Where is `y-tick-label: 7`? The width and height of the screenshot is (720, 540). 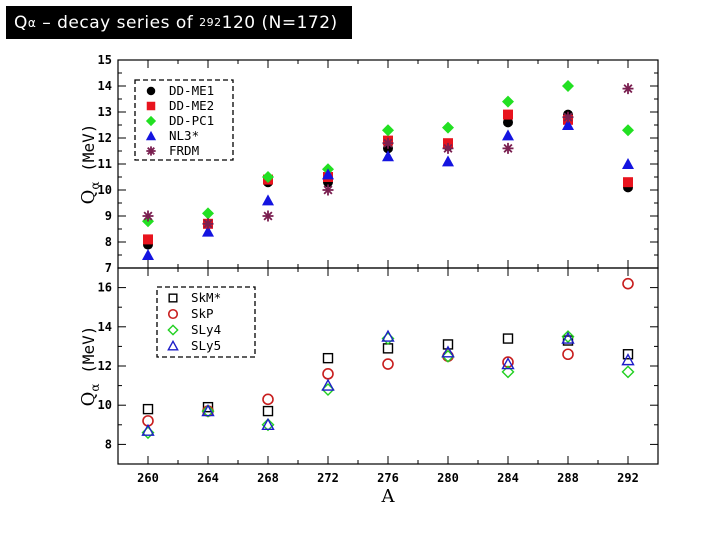 y-tick-label: 7 is located at coordinates (108, 268).